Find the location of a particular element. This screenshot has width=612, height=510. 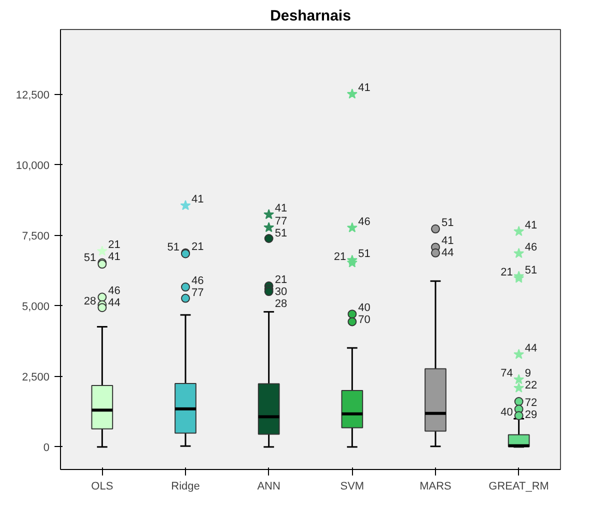

annotation: 29 is located at coordinates (531, 415).